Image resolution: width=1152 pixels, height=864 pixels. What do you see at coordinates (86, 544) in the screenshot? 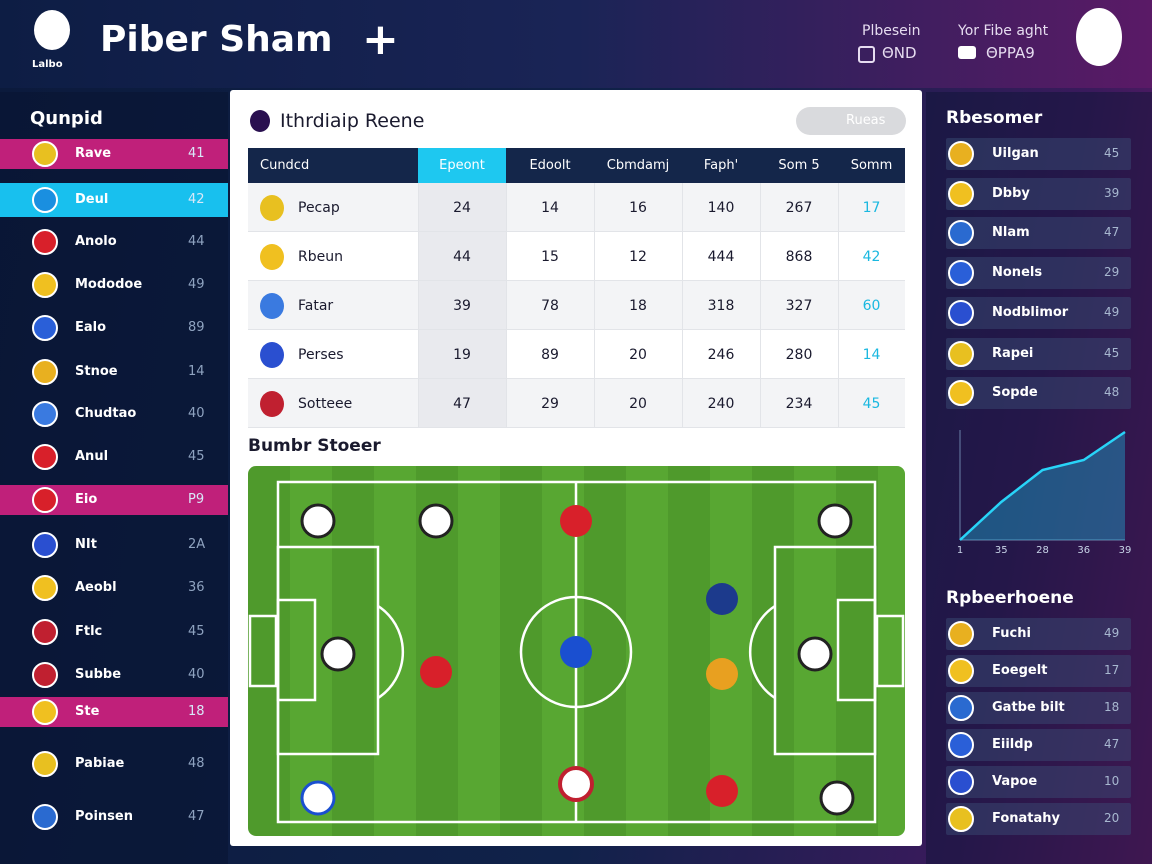
I see `row-name: NIt` at bounding box center [86, 544].